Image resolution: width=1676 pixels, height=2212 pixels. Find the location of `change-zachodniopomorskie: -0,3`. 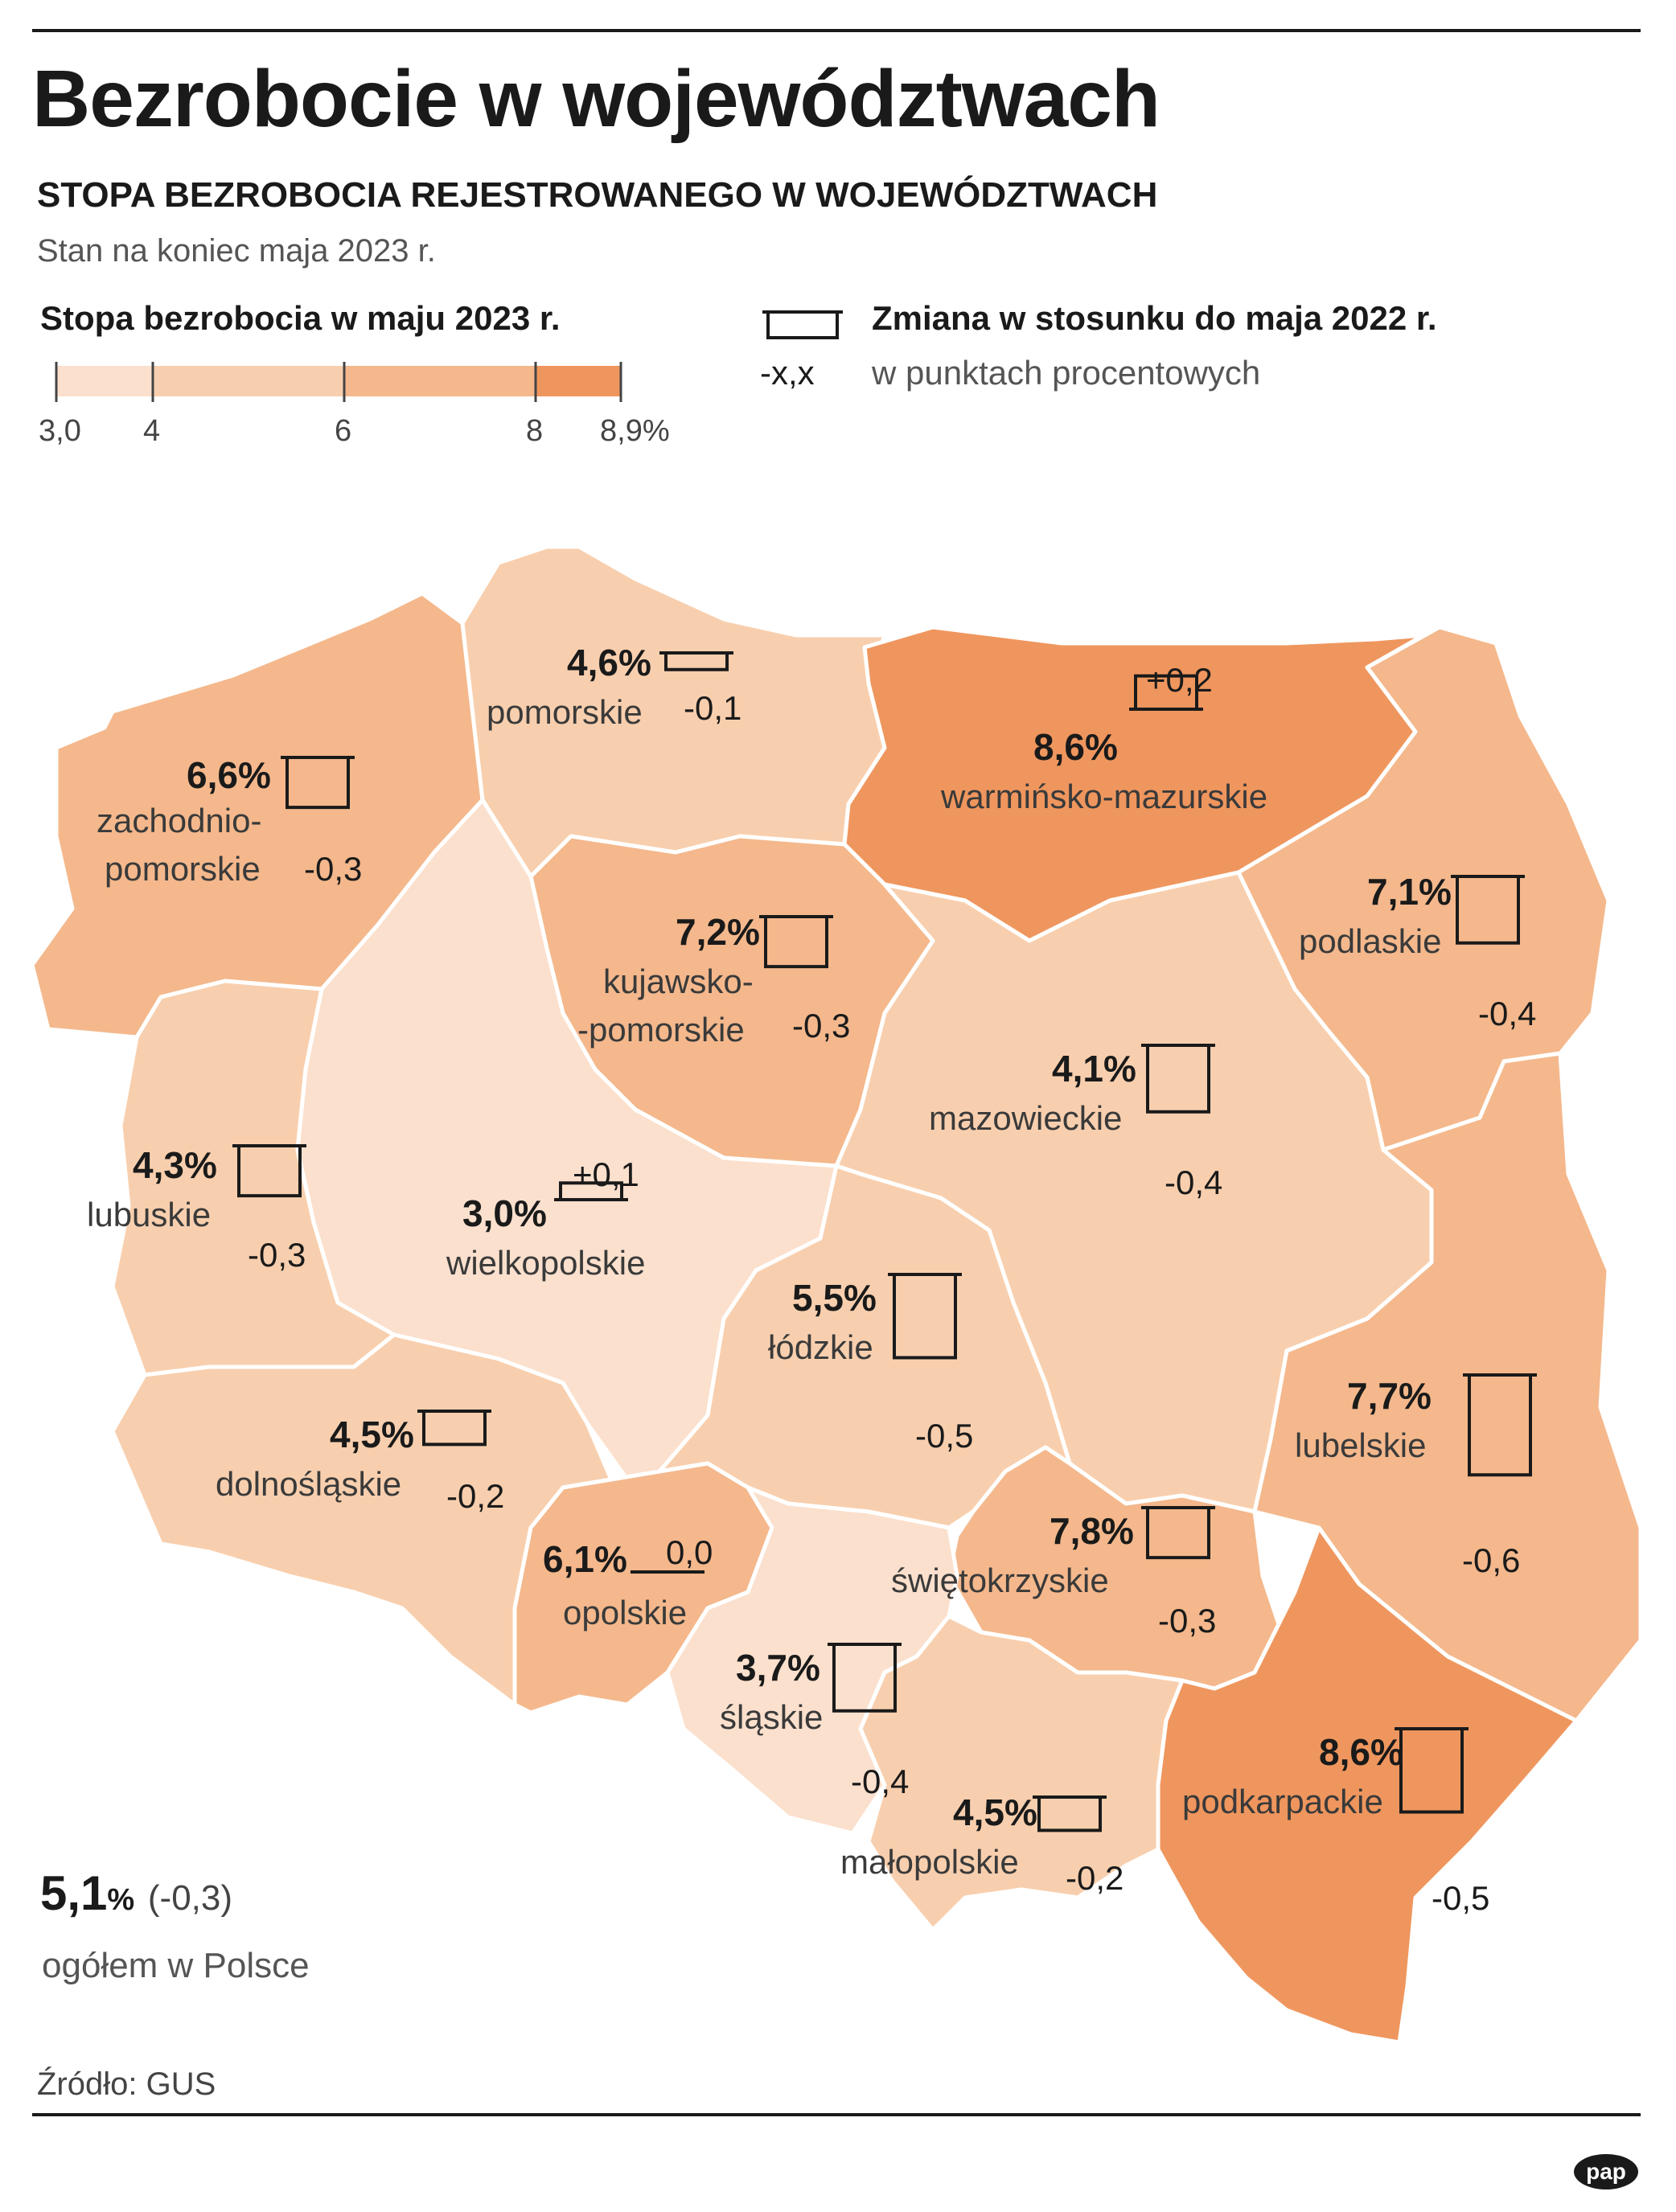

change-zachodniopomorskie: -0,3 is located at coordinates (333, 869).